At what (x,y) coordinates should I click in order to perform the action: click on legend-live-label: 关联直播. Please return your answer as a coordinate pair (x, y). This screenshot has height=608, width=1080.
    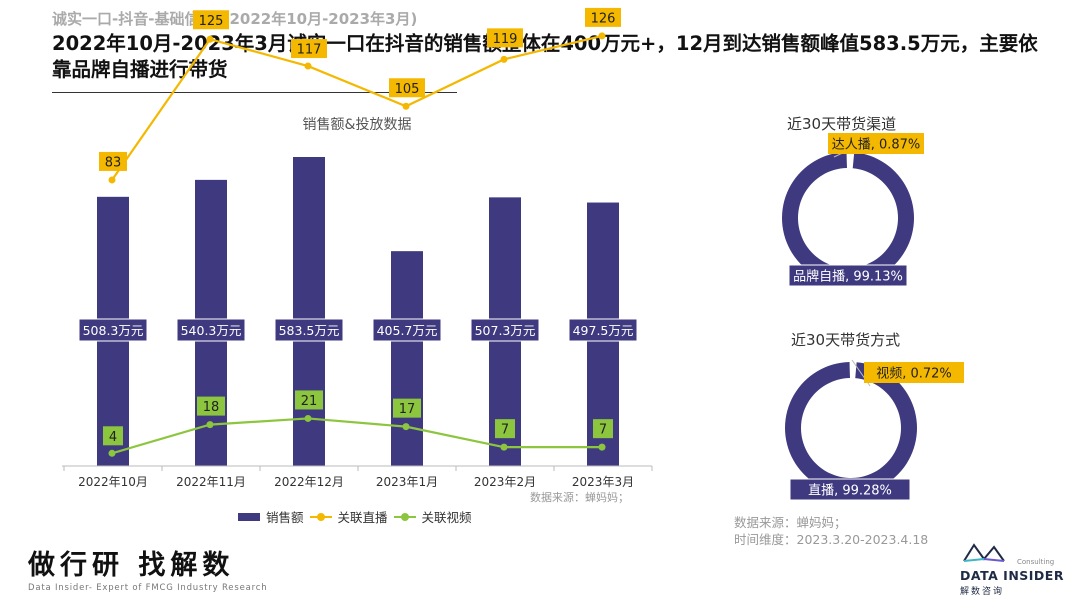
    Looking at the image, I should click on (362, 517).